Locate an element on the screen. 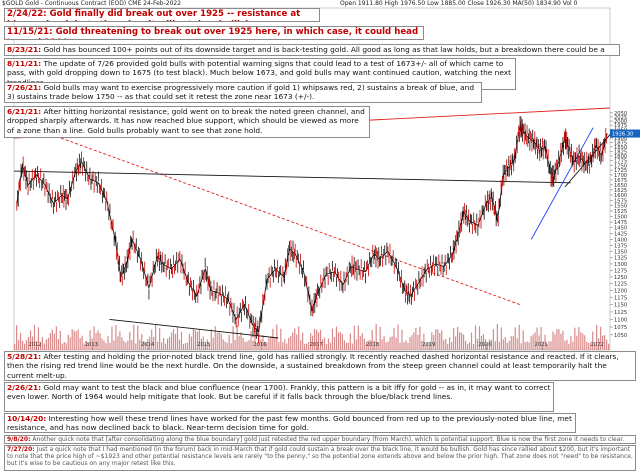 This screenshot has width=640, height=473. last-price-label: 1926.30 is located at coordinates (622, 135).